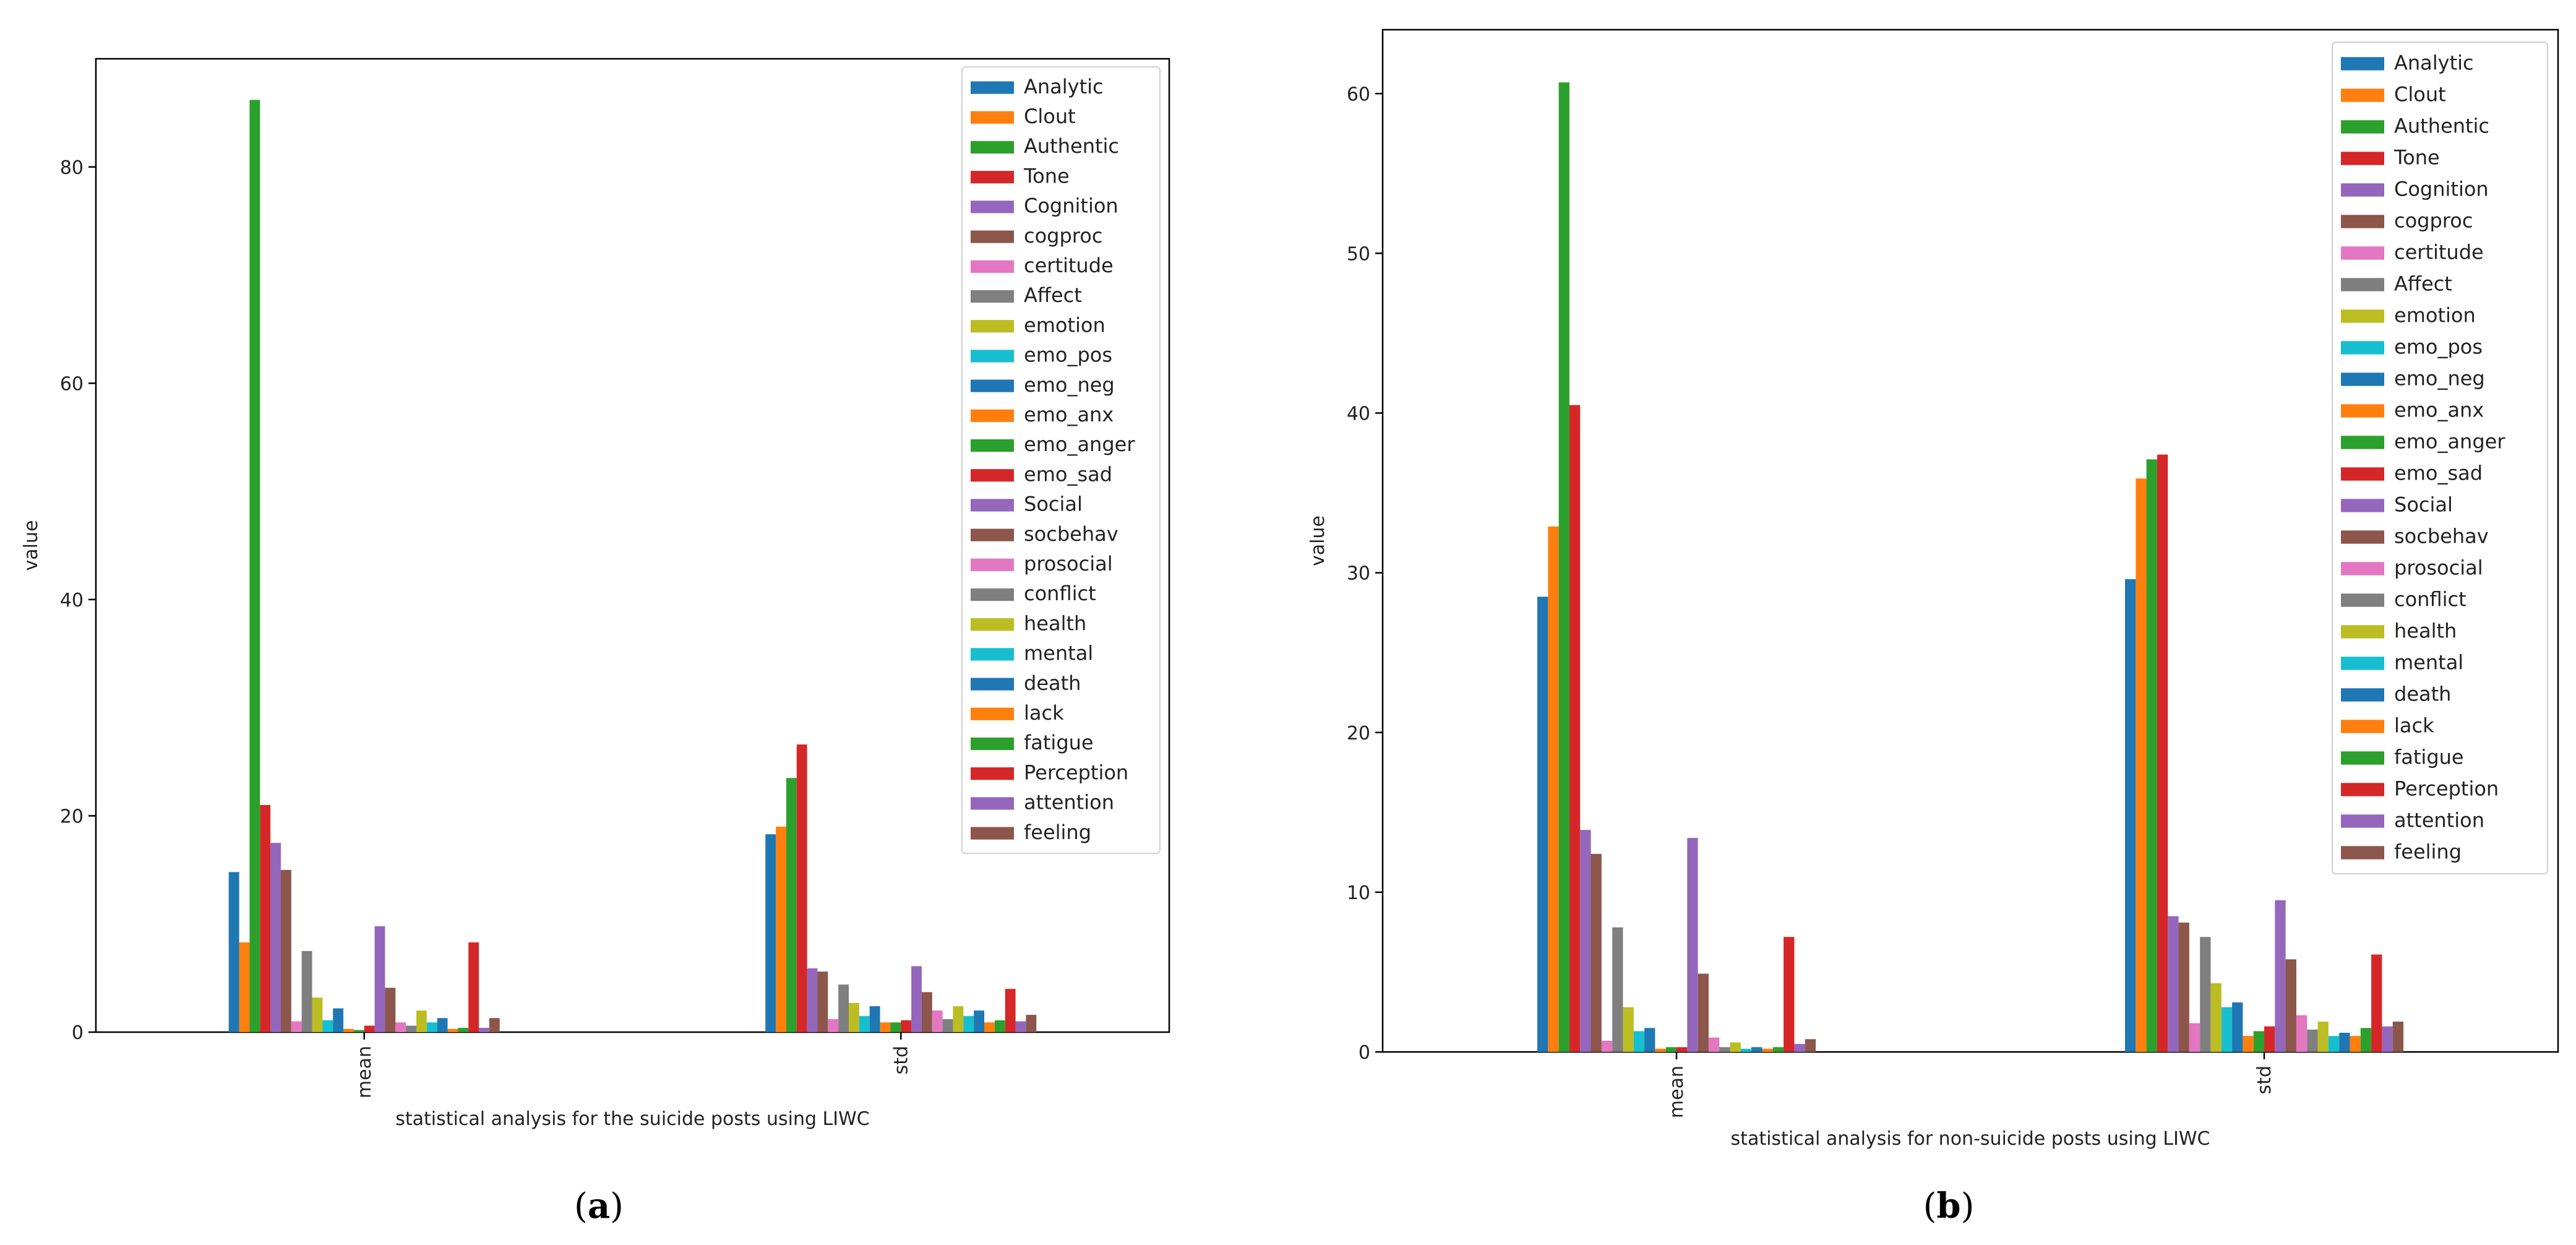 This screenshot has height=1245, width=2576. Describe the element at coordinates (926, 1012) in the screenshot. I see `bar-socbehav-std` at that location.